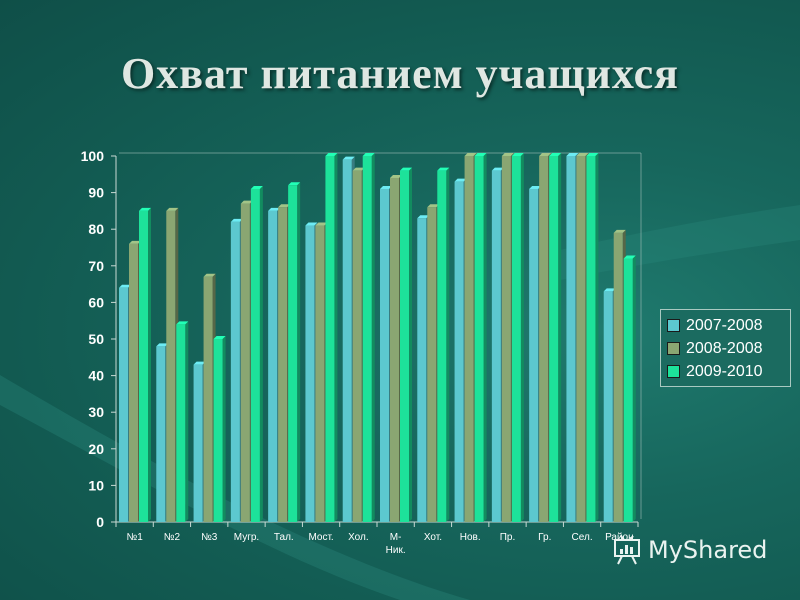  I want to click on bar-3-№3, so click(219, 429).